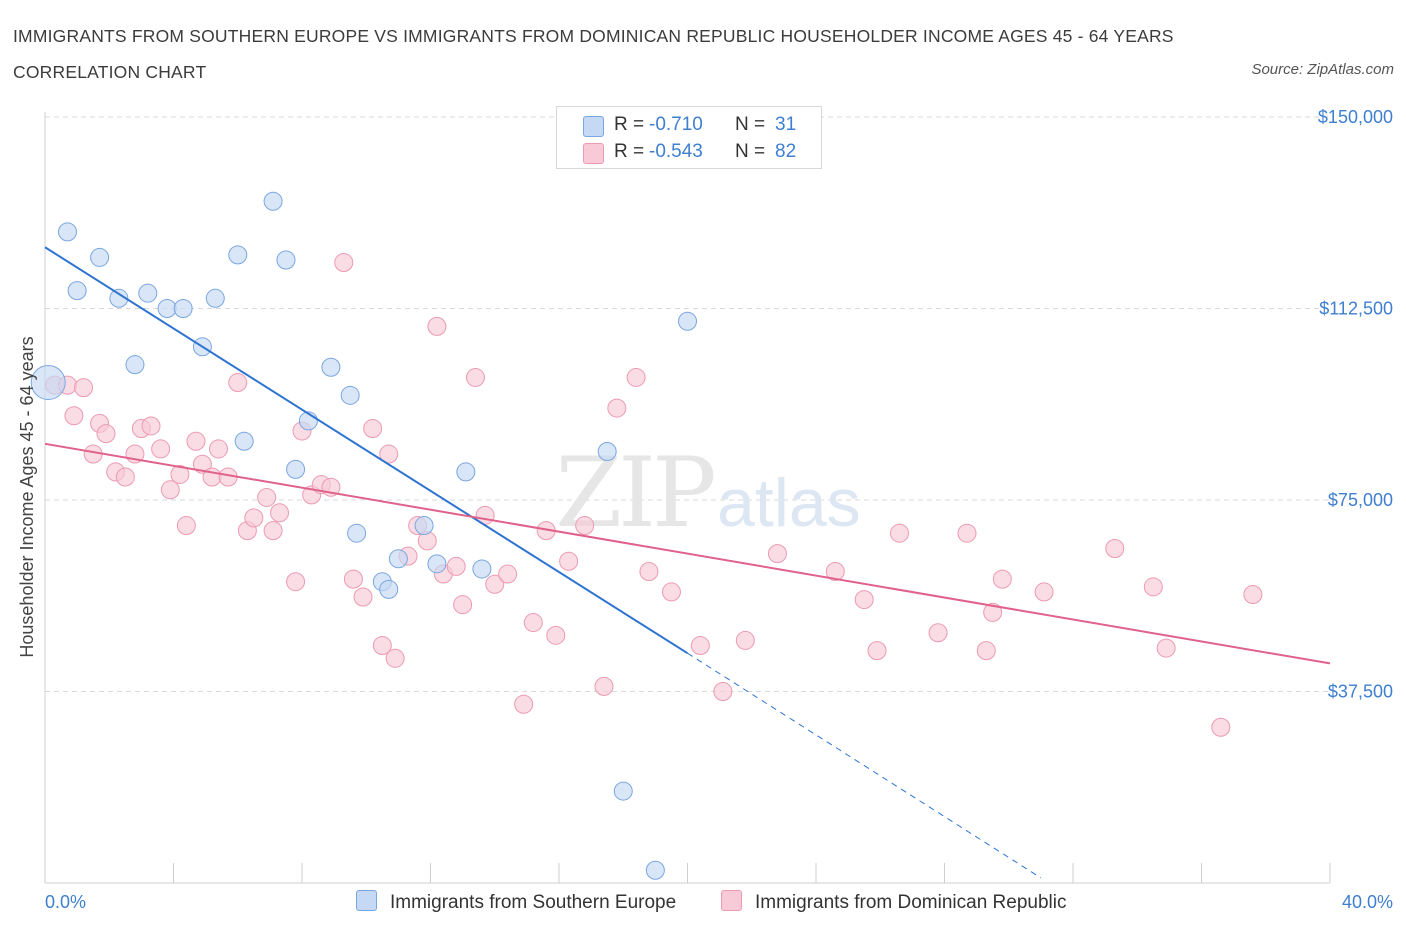  Describe the element at coordinates (894, 902) in the screenshot. I see `legend-item-dominican-republic: Immigrants from Dominican Republic` at that location.